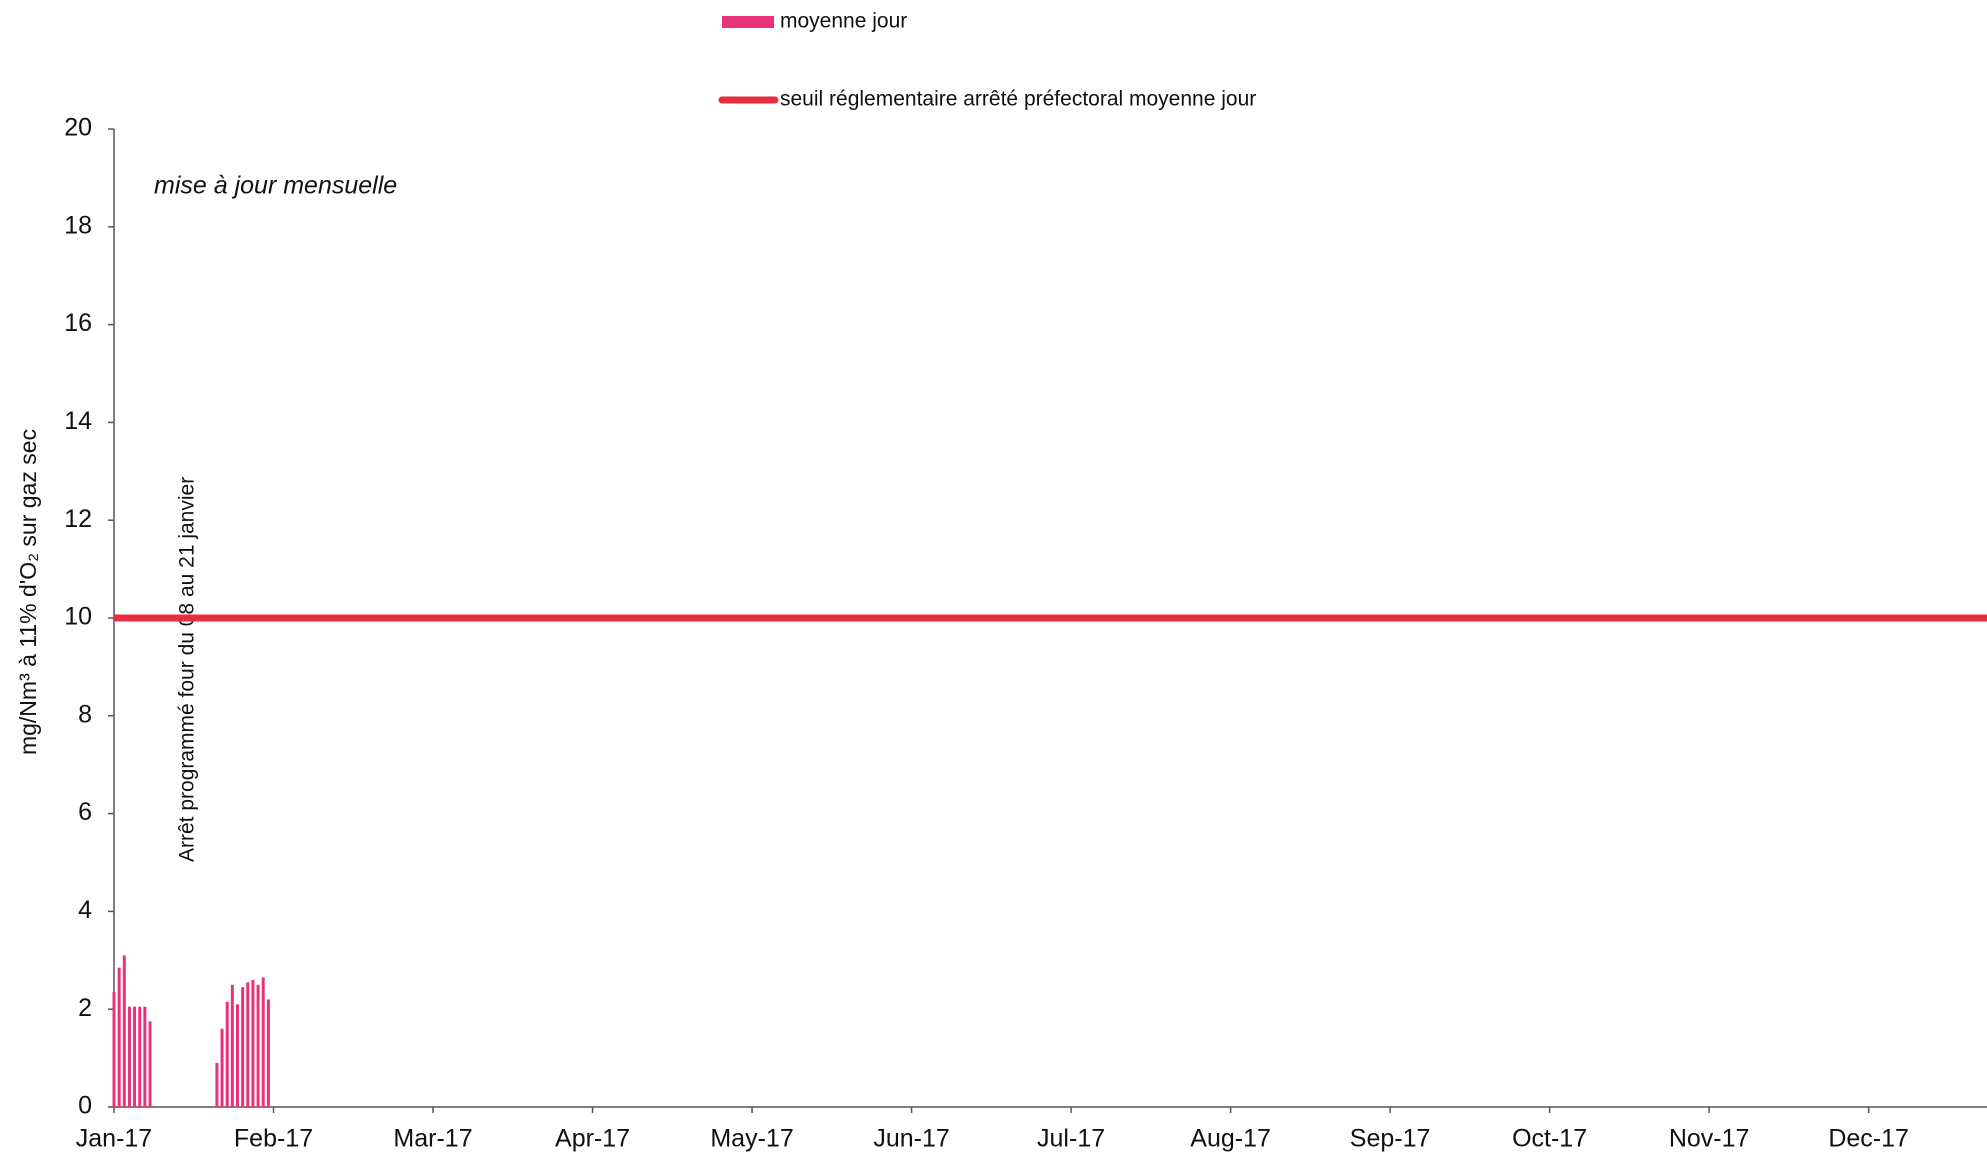  What do you see at coordinates (78, 519) in the screenshot?
I see `y-tick-label: 12` at bounding box center [78, 519].